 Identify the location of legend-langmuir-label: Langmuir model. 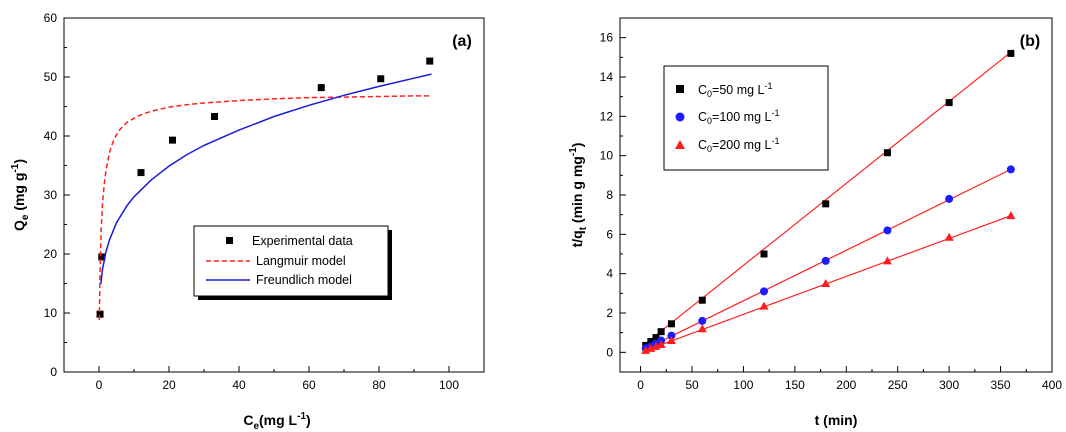
(301, 261).